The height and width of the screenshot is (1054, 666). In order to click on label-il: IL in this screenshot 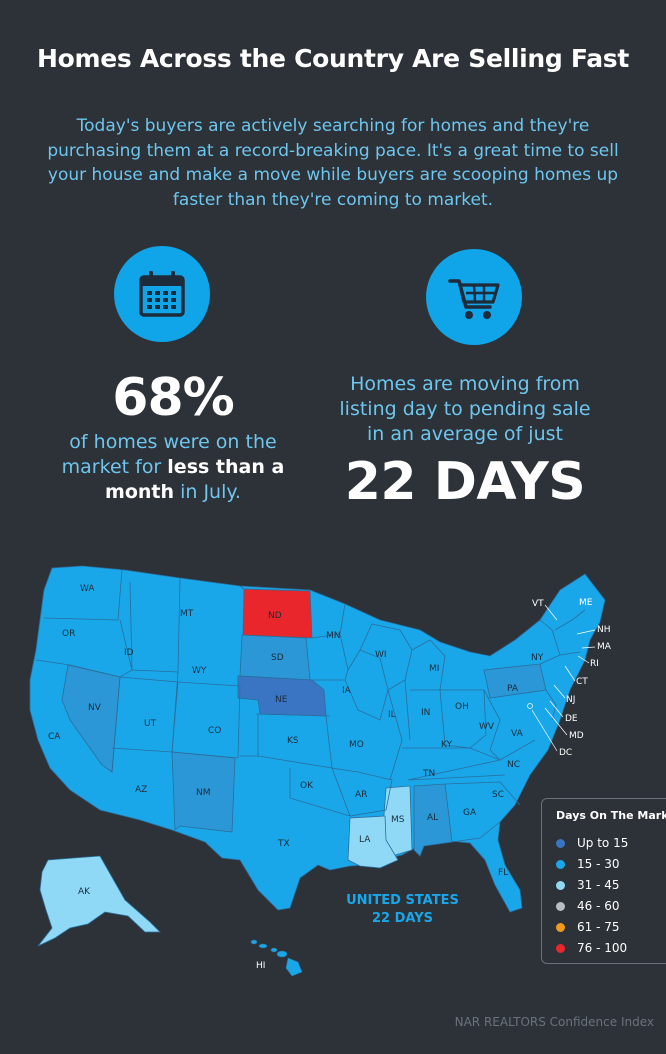, I will do `click(392, 715)`.